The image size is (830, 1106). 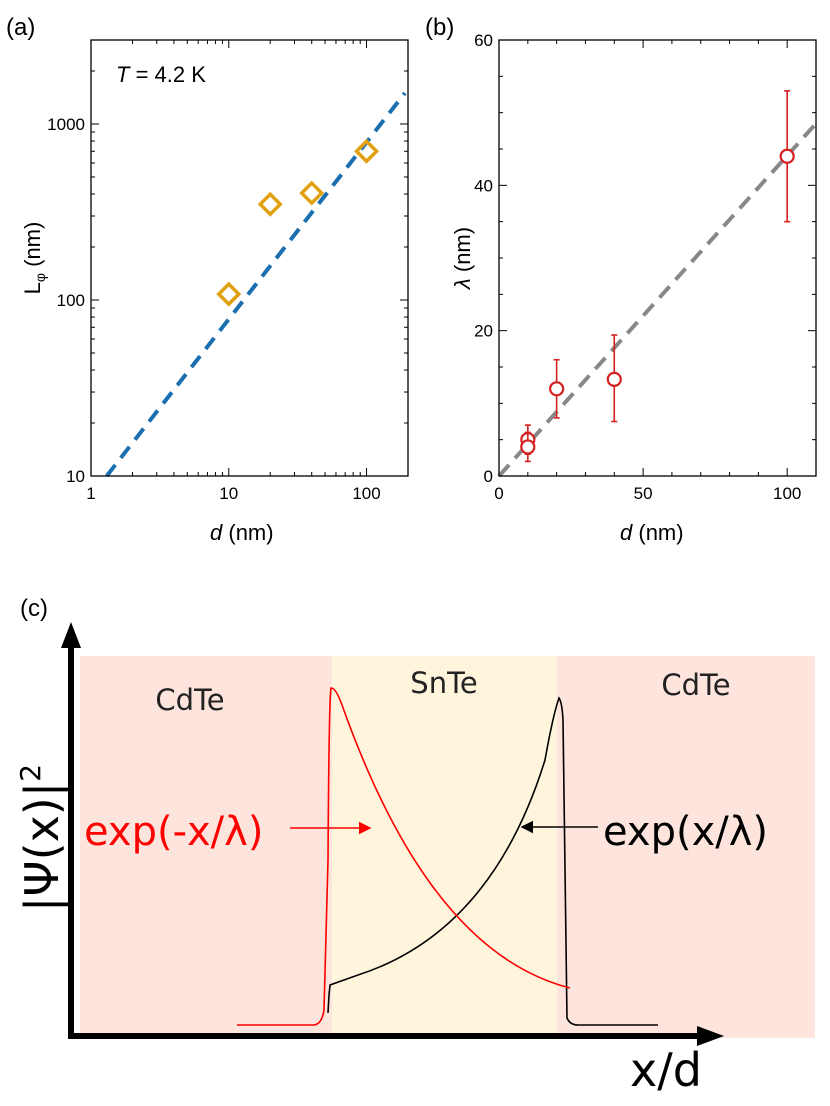 I want to click on panel-b-ytick-label: 40, so click(x=483, y=185).